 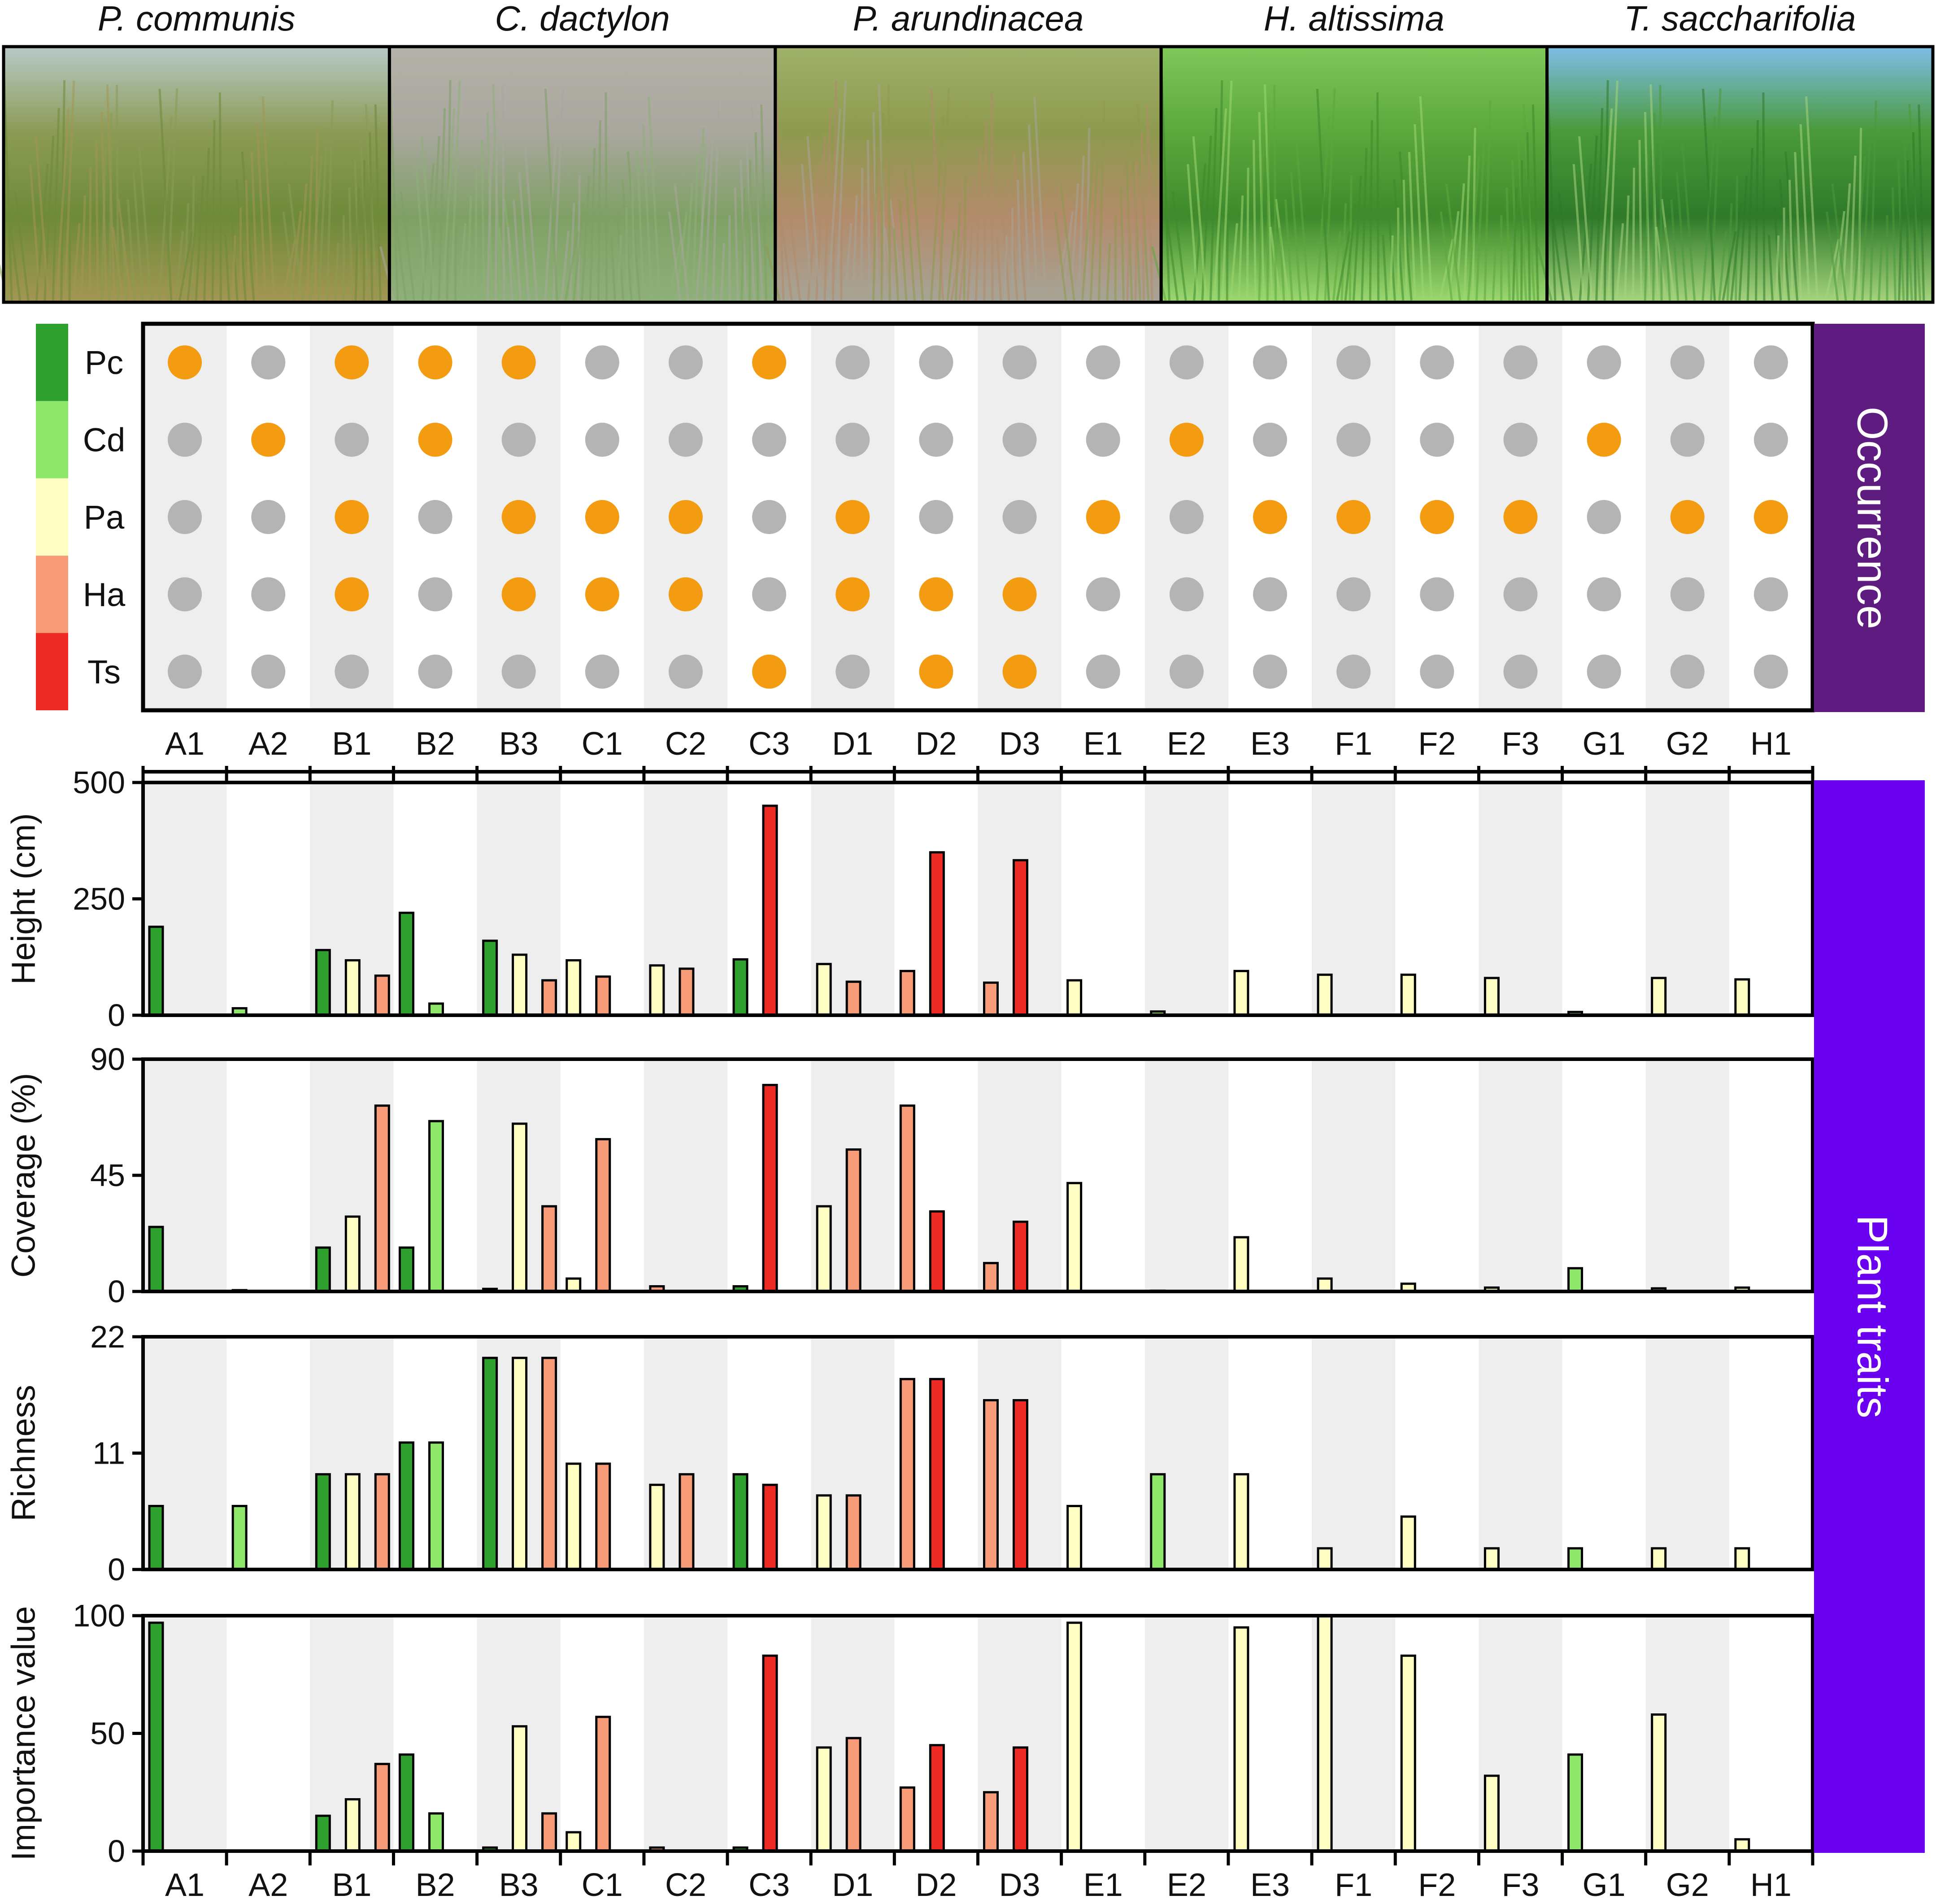 I want to click on site-label-top: B3, so click(x=519, y=744).